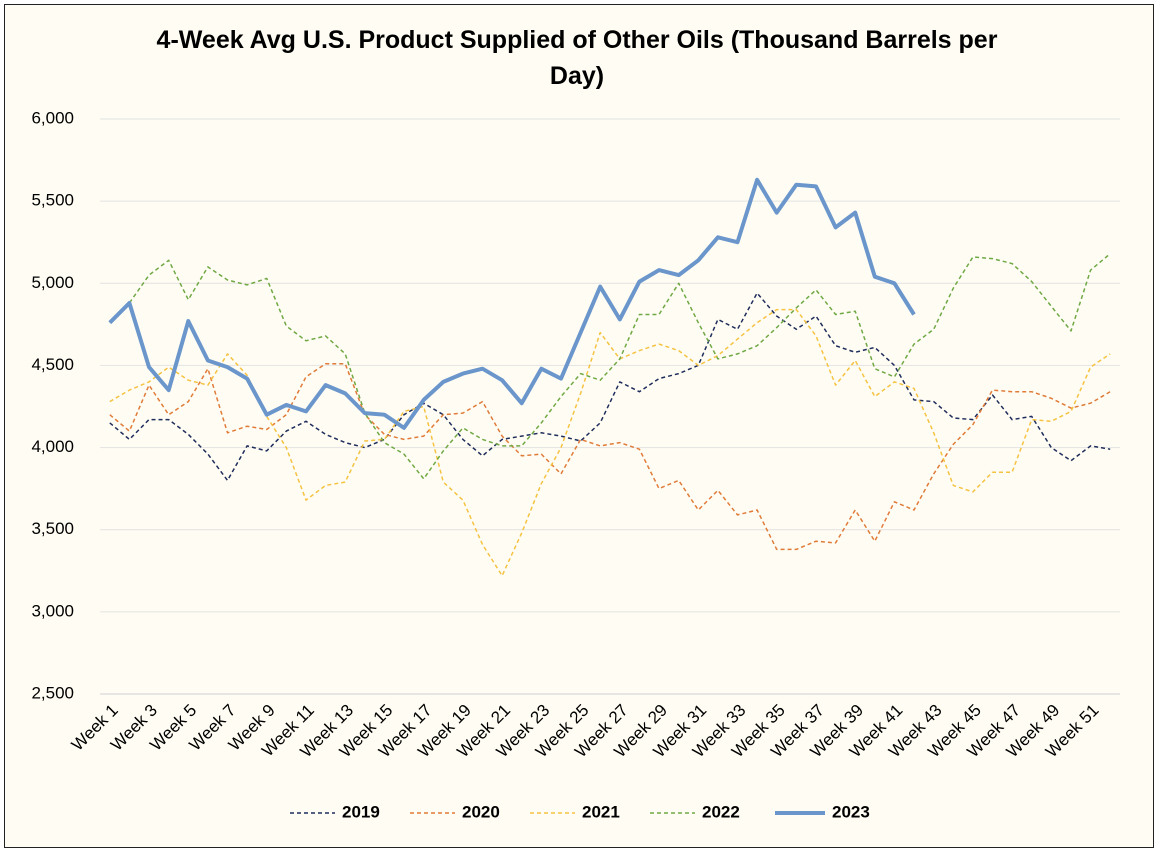  Describe the element at coordinates (721, 811) in the screenshot. I see `legend-label: 2022` at that location.